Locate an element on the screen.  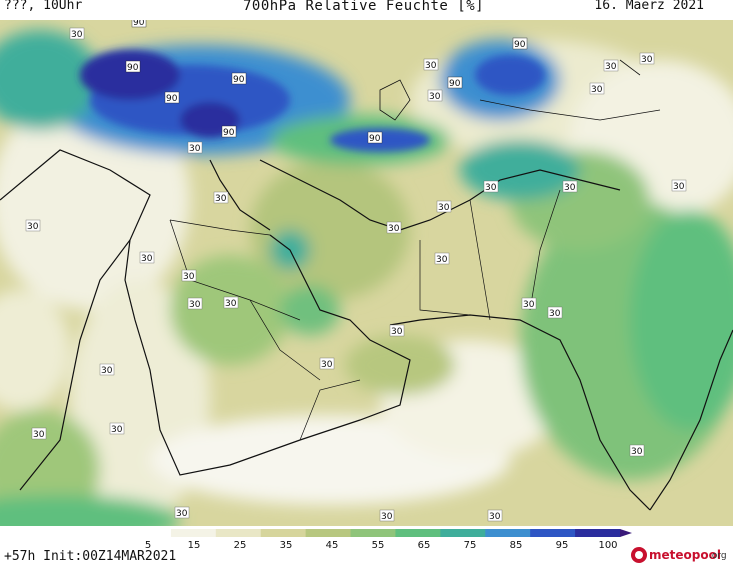
color-scale-tick: 25 is located at coordinates (240, 545).